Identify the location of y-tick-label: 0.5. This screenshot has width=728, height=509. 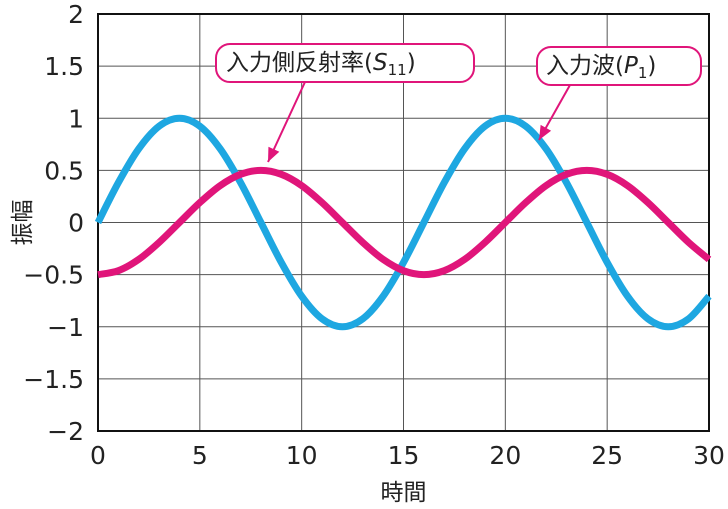
(64, 170).